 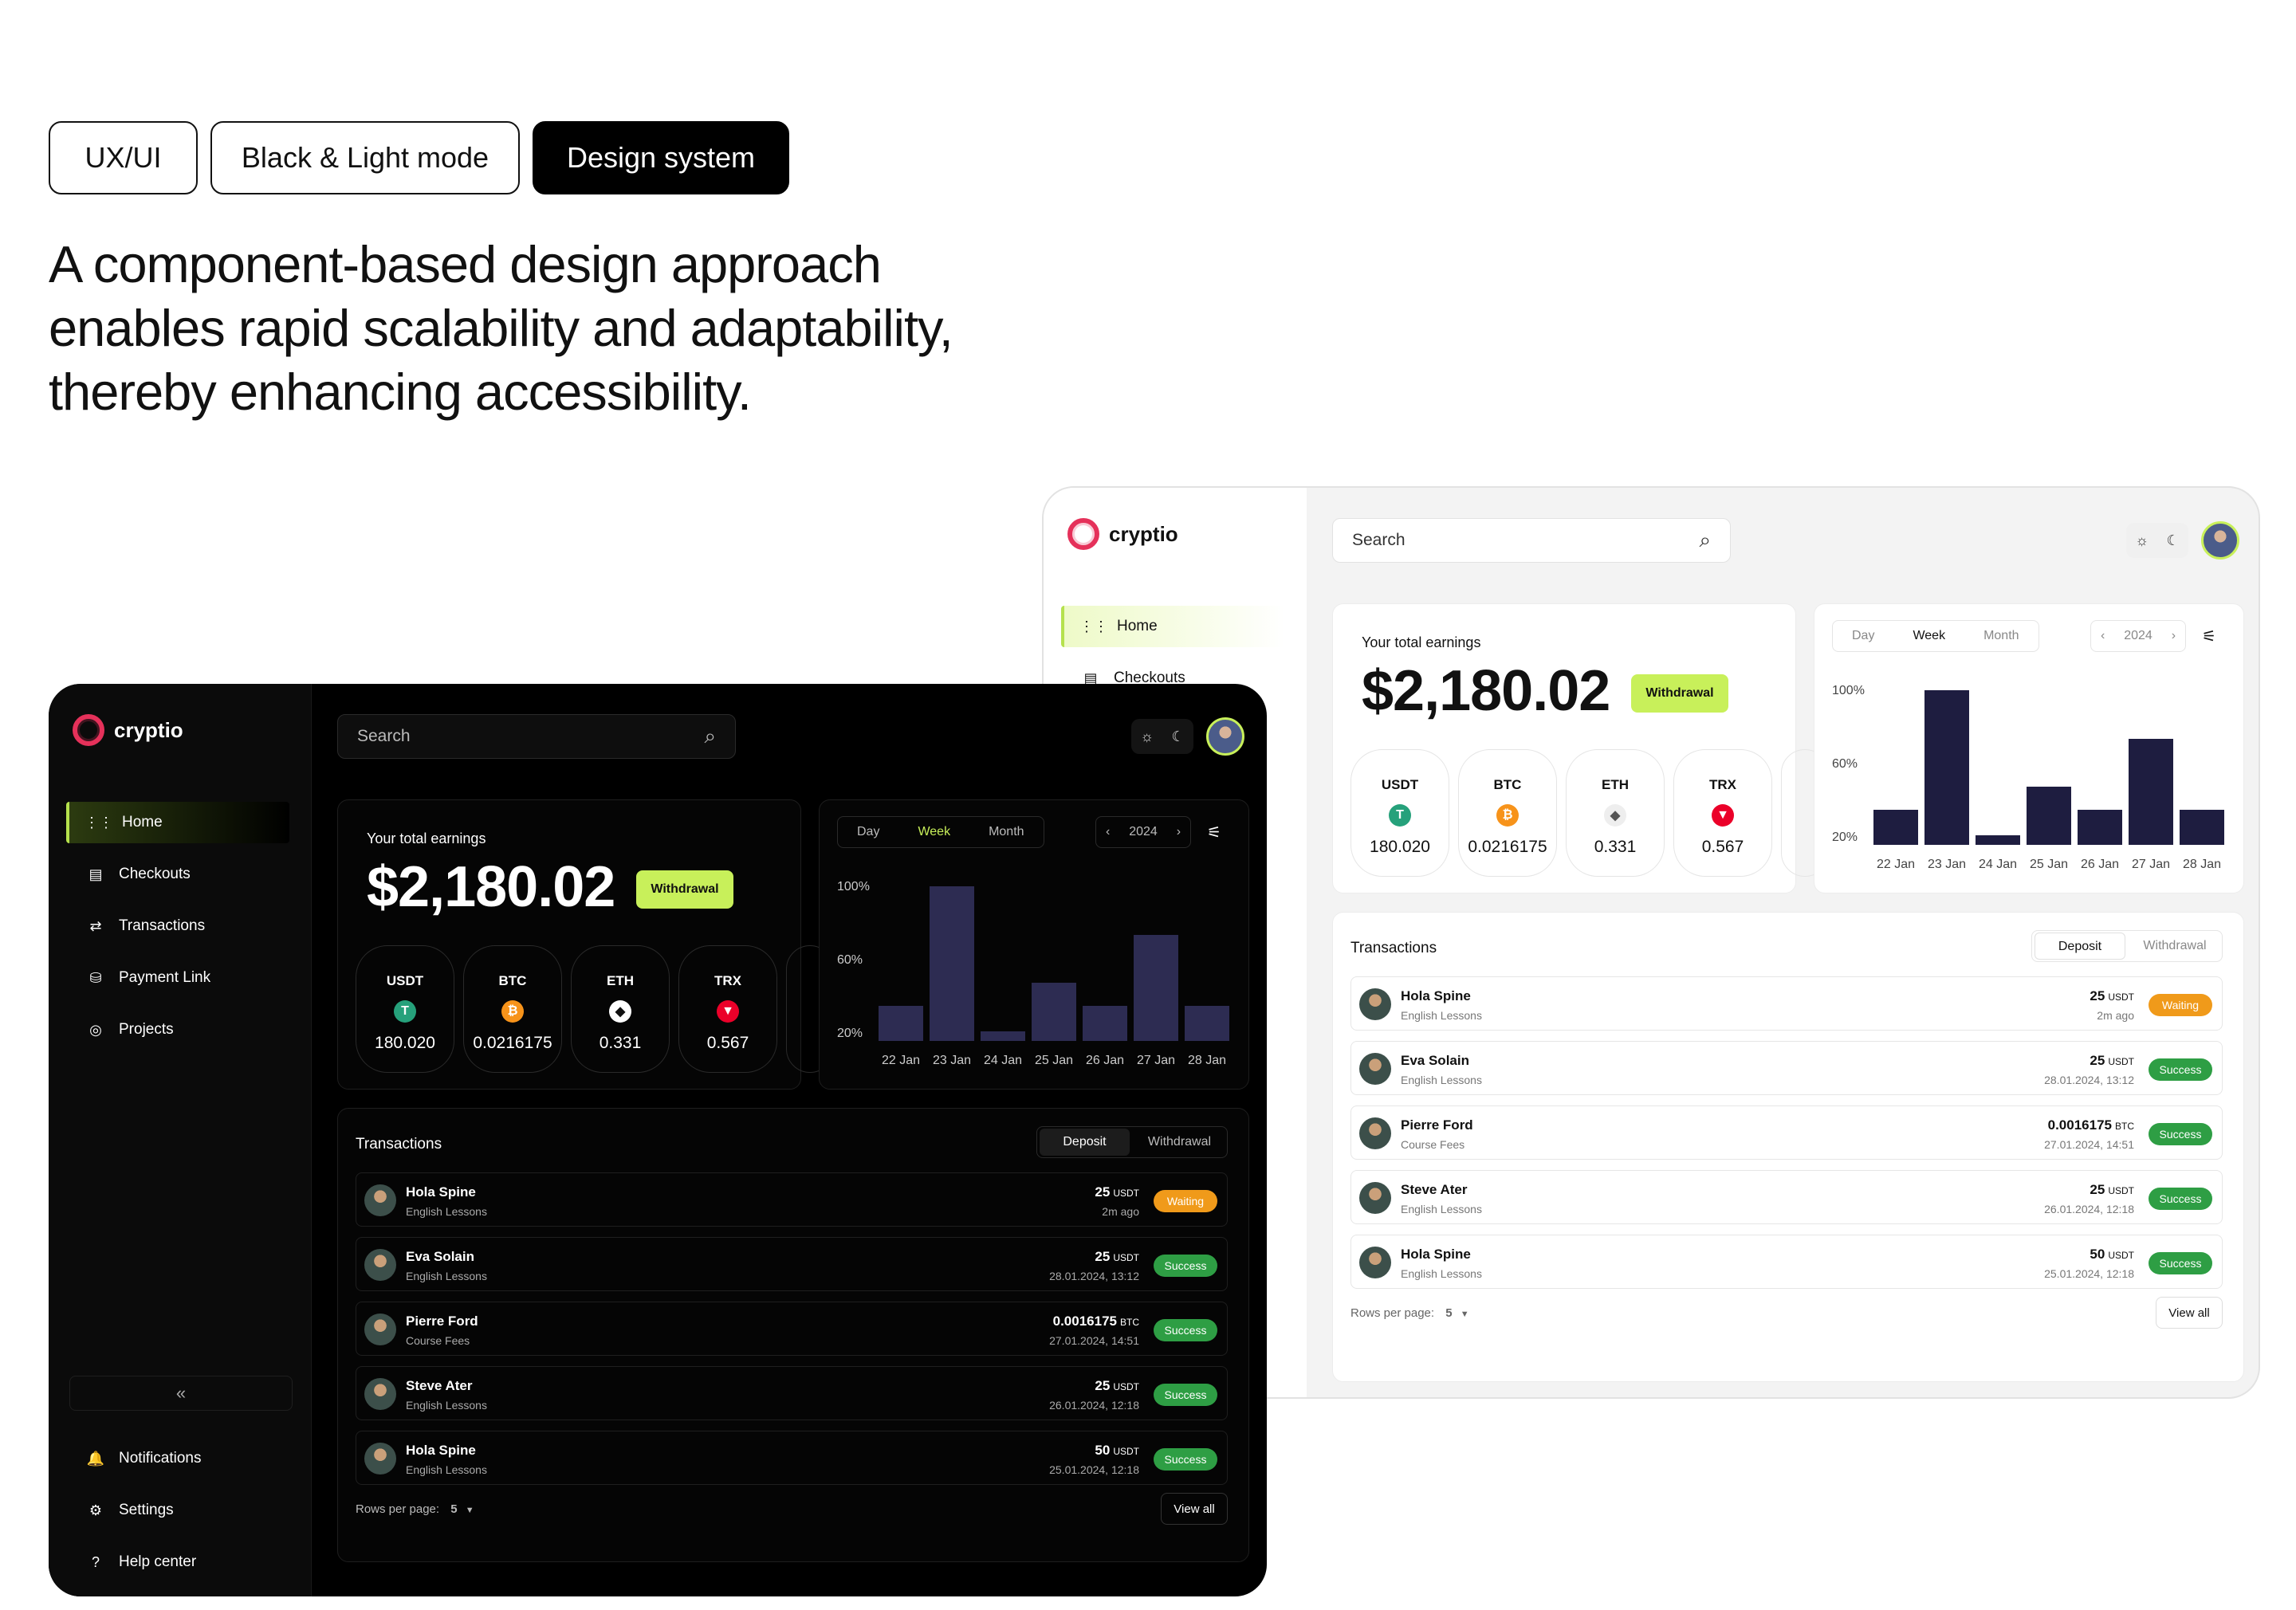 I want to click on target-icon: ◎, so click(x=95, y=1029).